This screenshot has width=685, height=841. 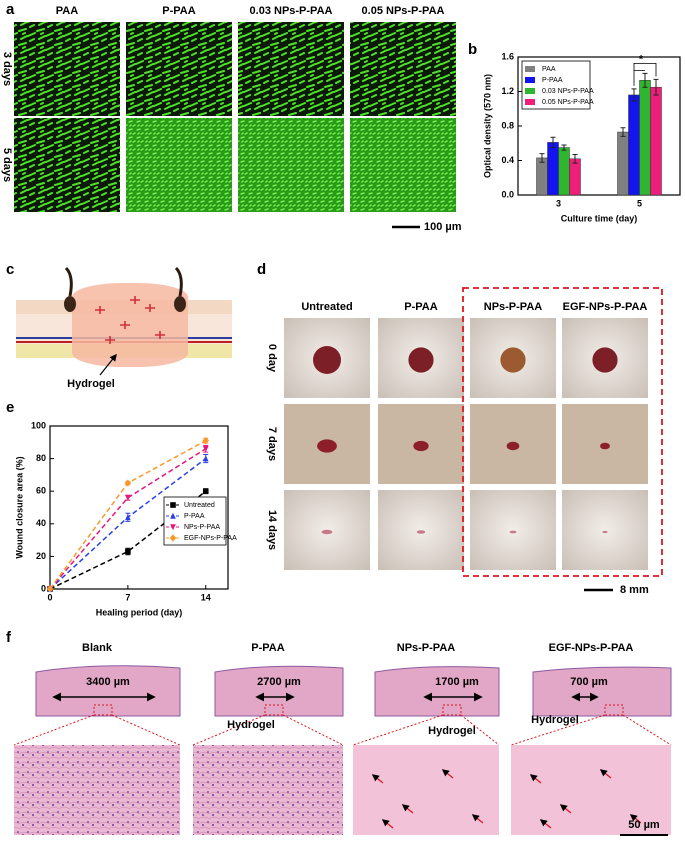 I want to click on pointer, so click(x=108, y=364).